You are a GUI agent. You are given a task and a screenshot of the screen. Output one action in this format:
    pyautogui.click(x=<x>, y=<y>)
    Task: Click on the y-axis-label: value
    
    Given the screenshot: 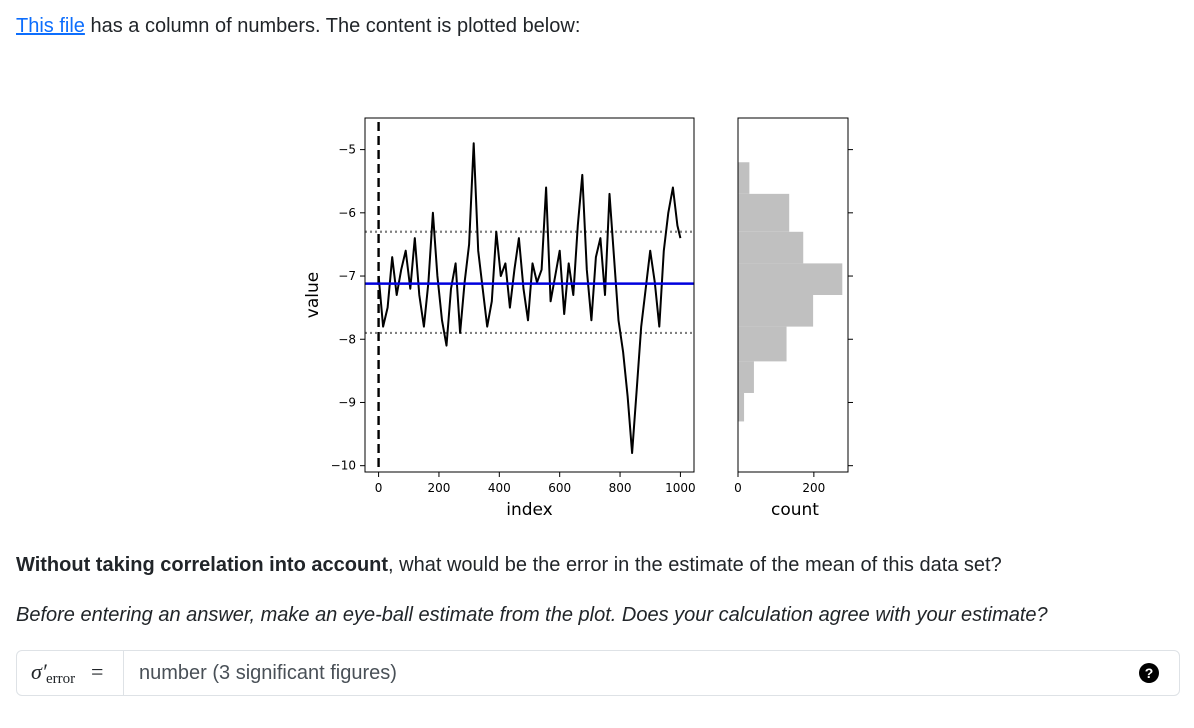 What is the action you would take?
    pyautogui.click(x=313, y=295)
    